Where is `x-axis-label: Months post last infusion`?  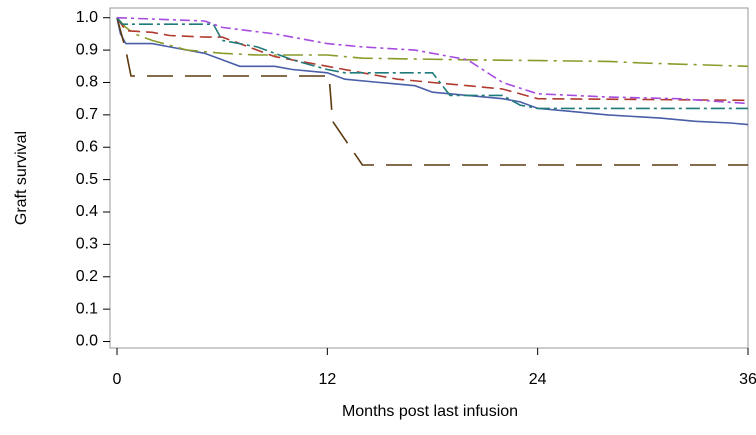
x-axis-label: Months post last infusion is located at coordinates (430, 411).